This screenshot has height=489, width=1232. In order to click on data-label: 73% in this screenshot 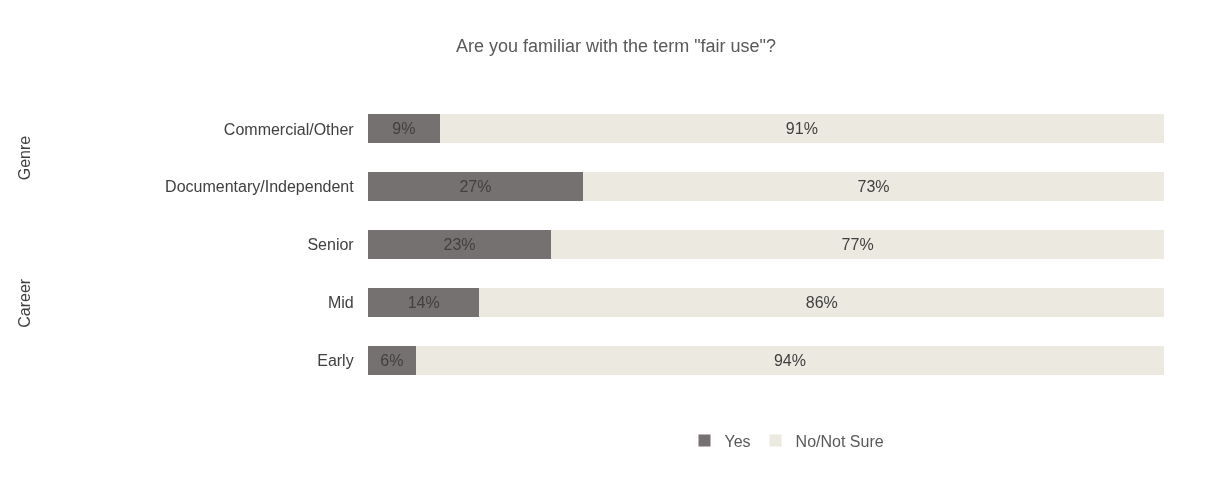, I will do `click(873, 187)`.